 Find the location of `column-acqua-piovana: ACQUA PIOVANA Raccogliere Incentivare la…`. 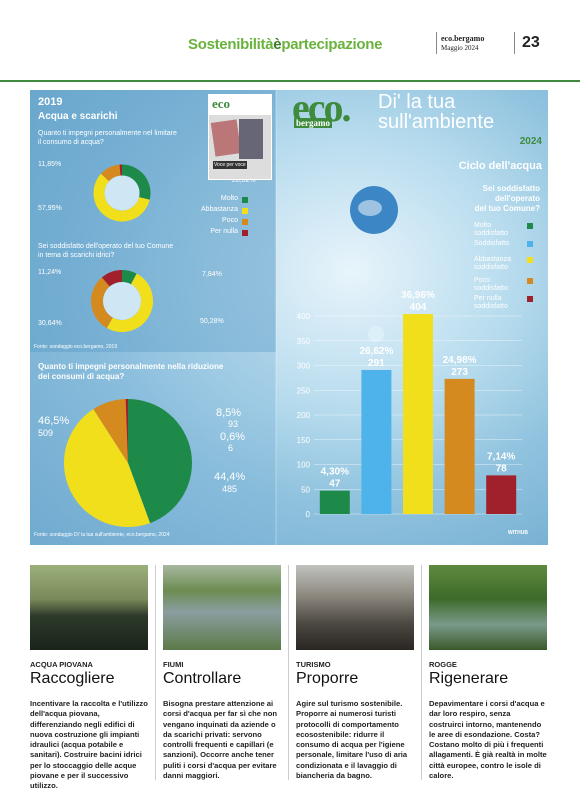

column-acqua-piovana: ACQUA PIOVANA Raccogliere Incentivare la… is located at coordinates (89, 678).